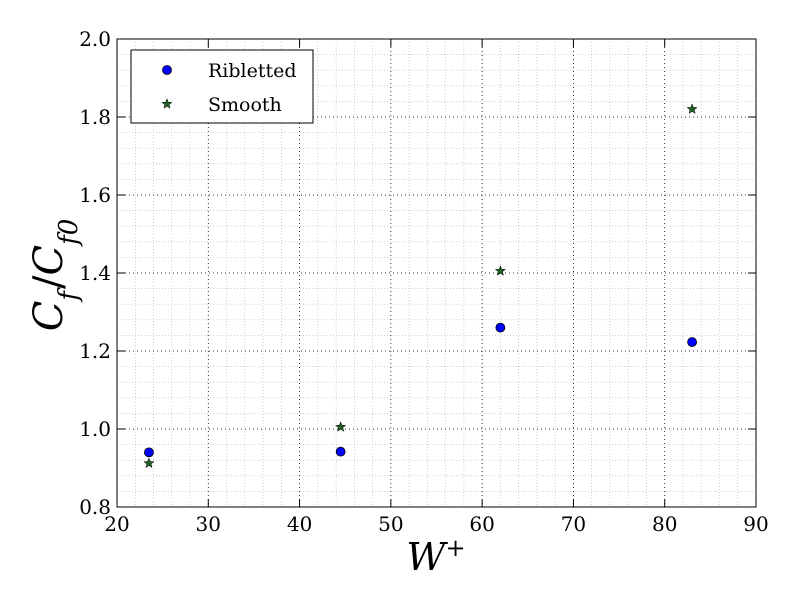 This screenshot has width=800, height=600. What do you see at coordinates (95, 117) in the screenshot?
I see `y-tick-label: 1.8` at bounding box center [95, 117].